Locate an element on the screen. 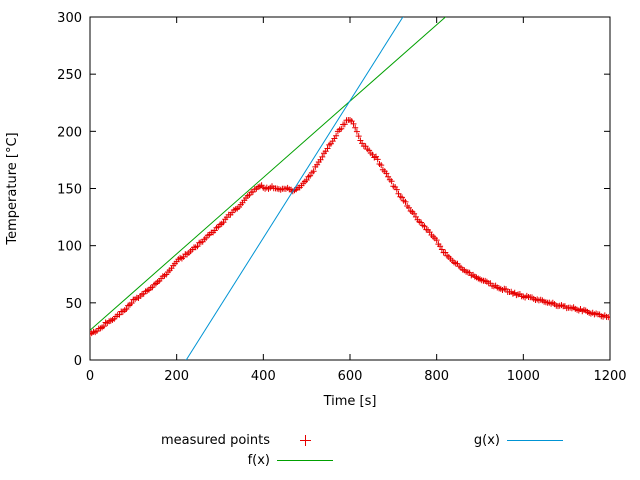 The image size is (640, 480). legend-sample-f is located at coordinates (305, 460).